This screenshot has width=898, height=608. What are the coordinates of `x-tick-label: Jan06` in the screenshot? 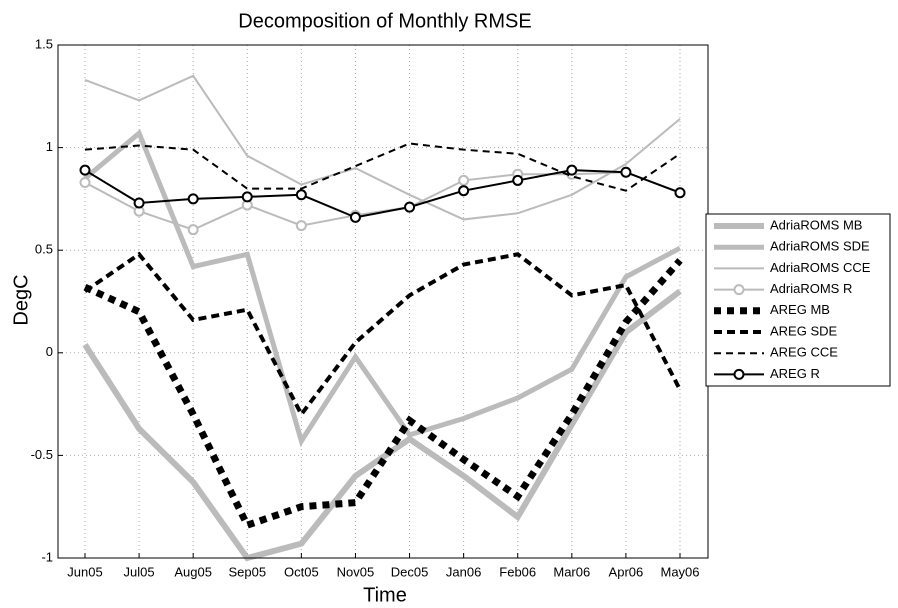 It's located at (463, 571).